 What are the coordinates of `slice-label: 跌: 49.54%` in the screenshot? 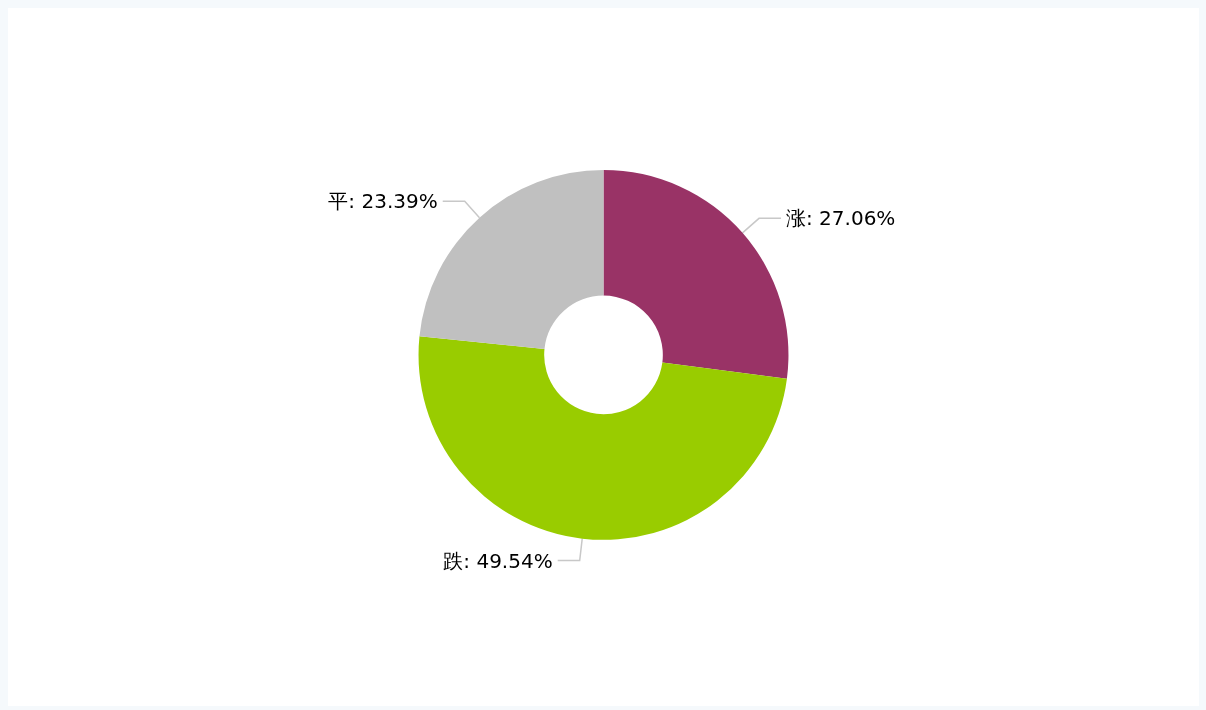 It's located at (498, 560).